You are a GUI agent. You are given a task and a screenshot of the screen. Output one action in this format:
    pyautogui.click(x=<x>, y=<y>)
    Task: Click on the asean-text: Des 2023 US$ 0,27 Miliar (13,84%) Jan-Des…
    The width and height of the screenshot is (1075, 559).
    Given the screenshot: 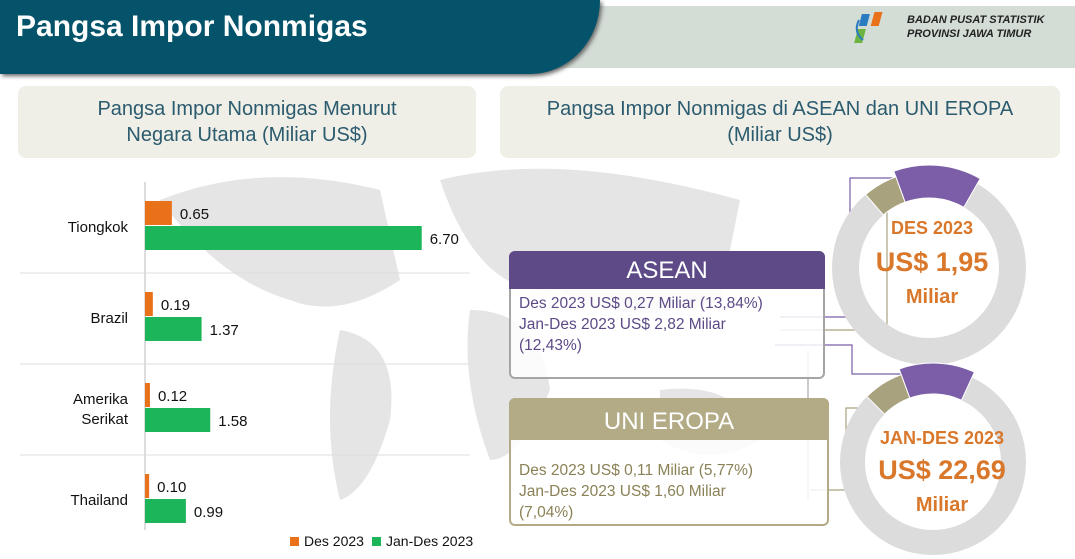 What is the action you would take?
    pyautogui.click(x=641, y=324)
    